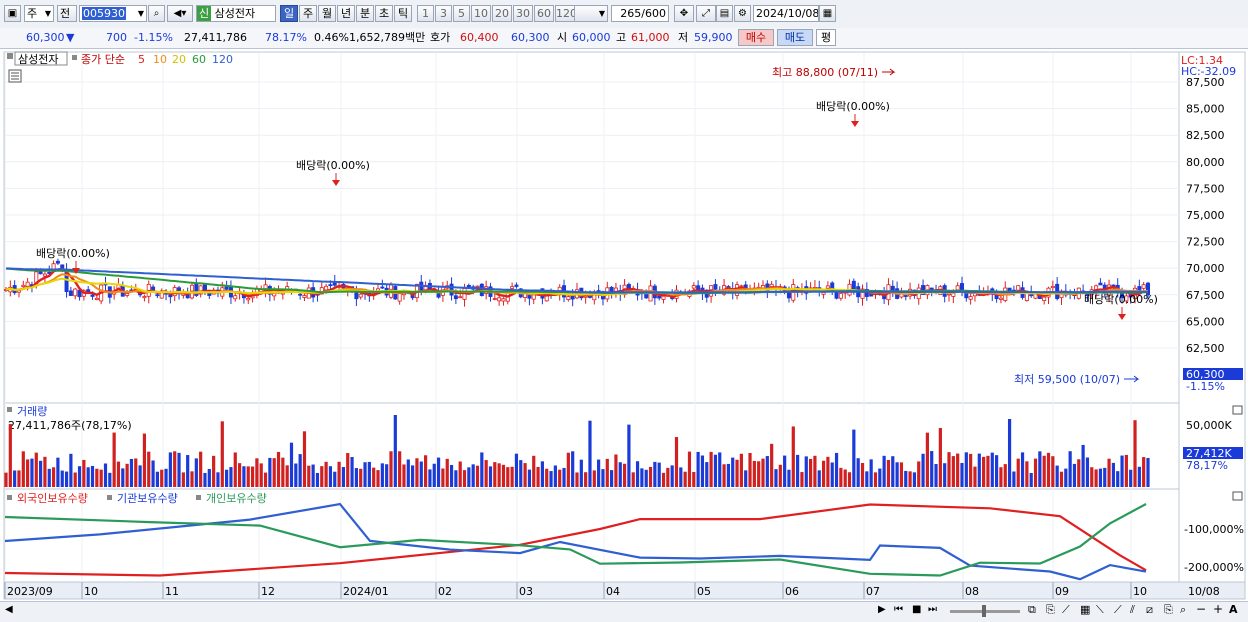 Image resolution: width=1248 pixels, height=622 pixels. What do you see at coordinates (683, 37) in the screenshot?
I see `low-label: 저` at bounding box center [683, 37].